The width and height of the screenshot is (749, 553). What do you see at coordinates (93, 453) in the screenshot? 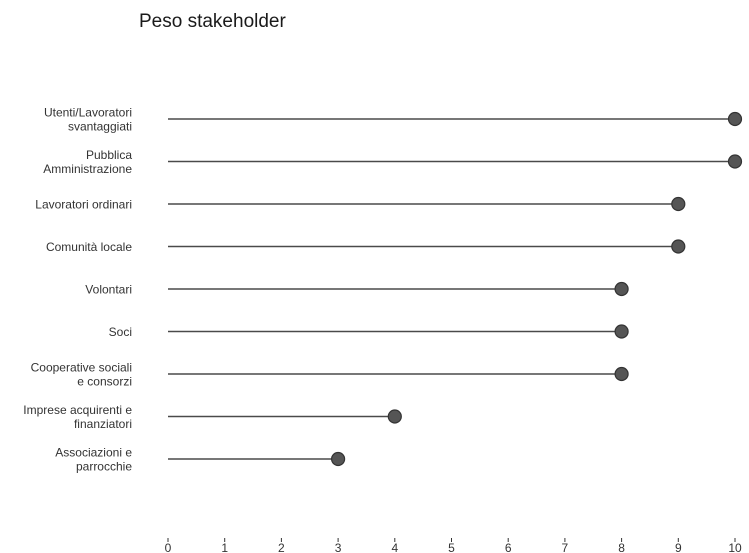
I see `category-label-line: Associazioni e` at bounding box center [93, 453].